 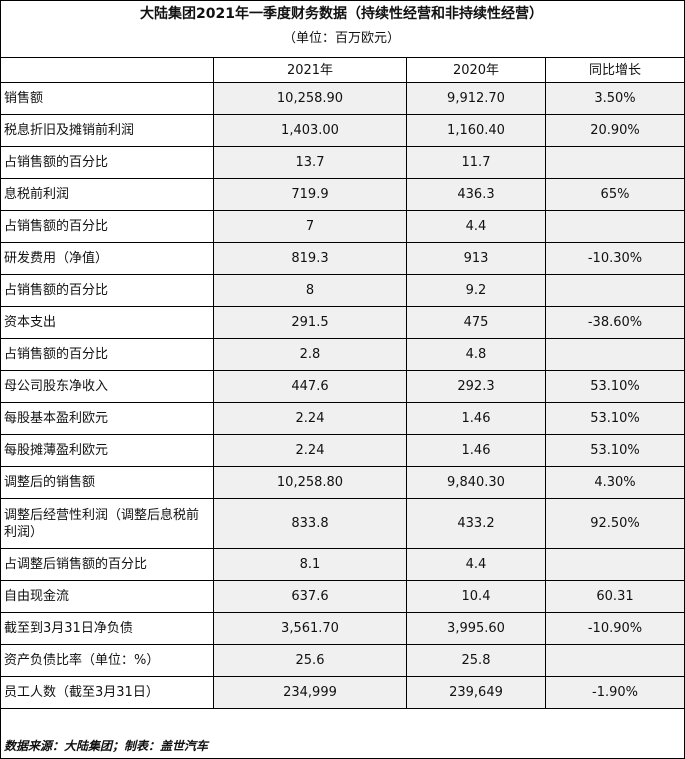 What do you see at coordinates (107, 564) in the screenshot?
I see `row-label: 占调整后销售额的百分比` at bounding box center [107, 564].